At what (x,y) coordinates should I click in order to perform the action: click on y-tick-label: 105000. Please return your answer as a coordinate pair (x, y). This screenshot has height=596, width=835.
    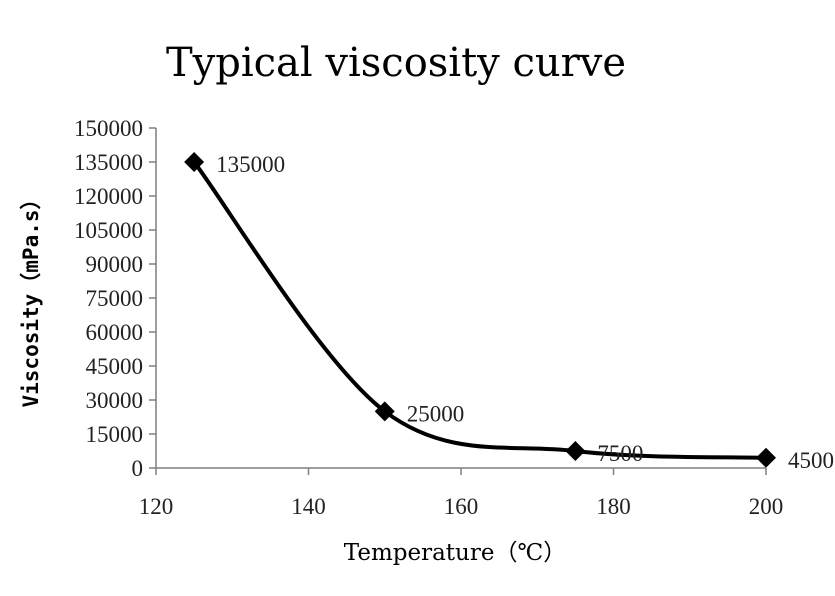
    Looking at the image, I should click on (108, 230).